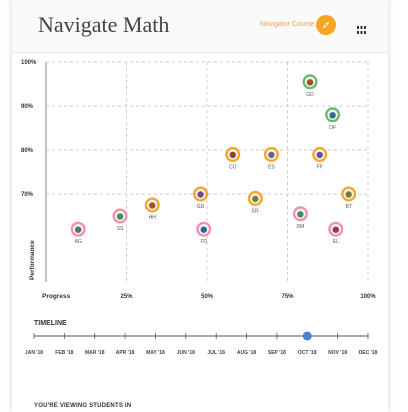  What do you see at coordinates (368, 353) in the screenshot?
I see `timeline-month-label: DEC '18` at bounding box center [368, 353].